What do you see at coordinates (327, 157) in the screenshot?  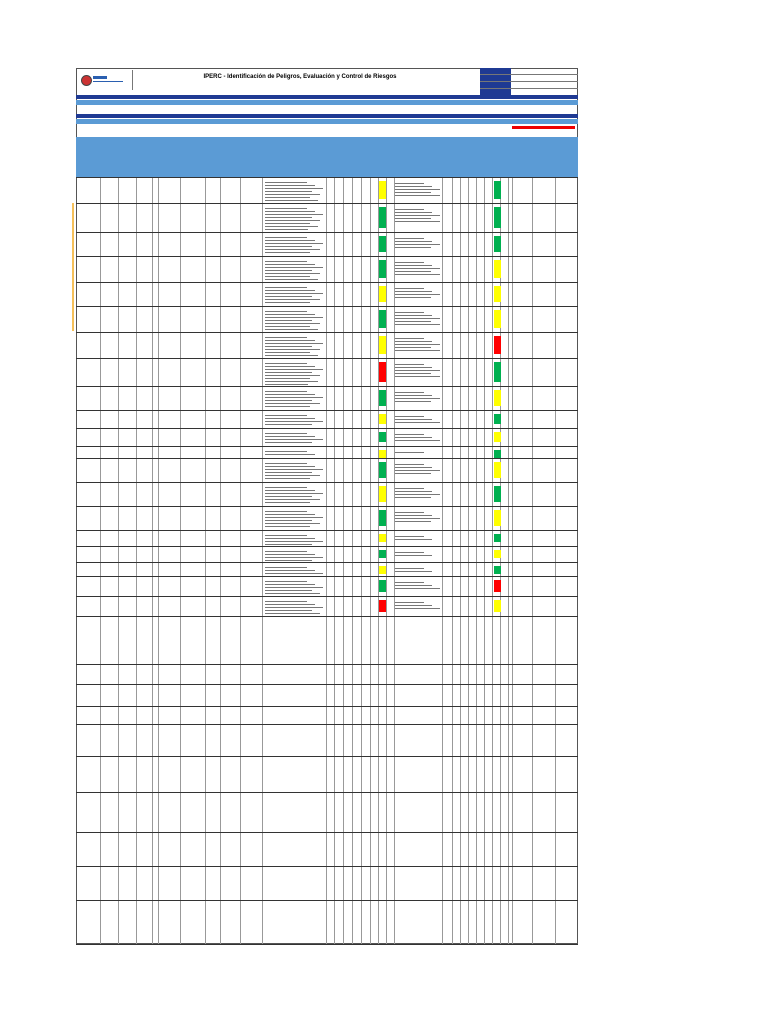 I see `table-column-header-band` at bounding box center [327, 157].